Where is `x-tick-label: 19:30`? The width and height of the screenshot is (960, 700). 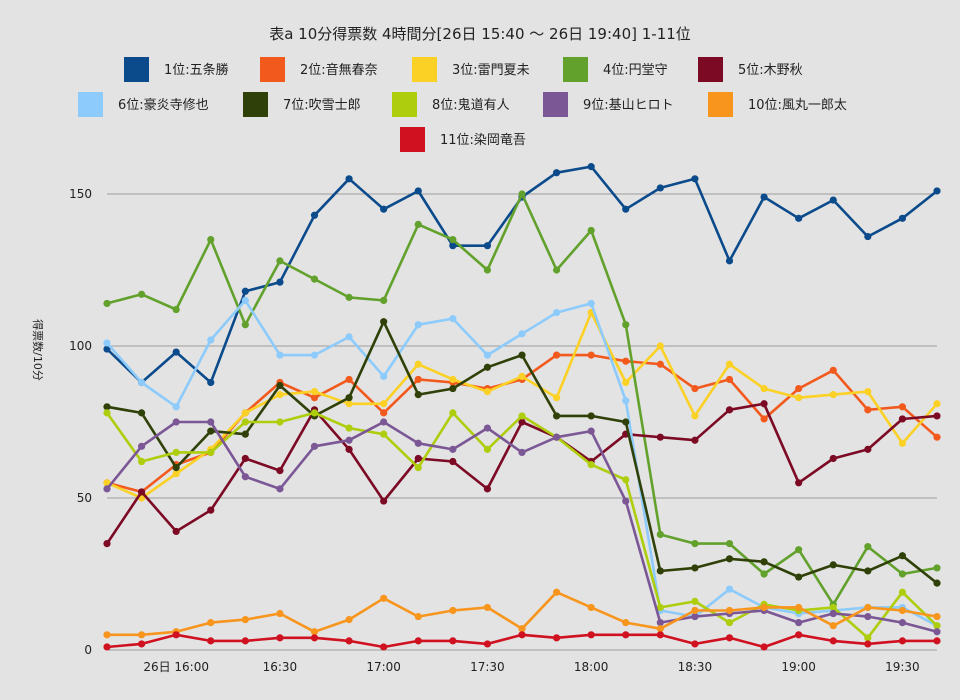
x-tick-label: 19:30 is located at coordinates (902, 667).